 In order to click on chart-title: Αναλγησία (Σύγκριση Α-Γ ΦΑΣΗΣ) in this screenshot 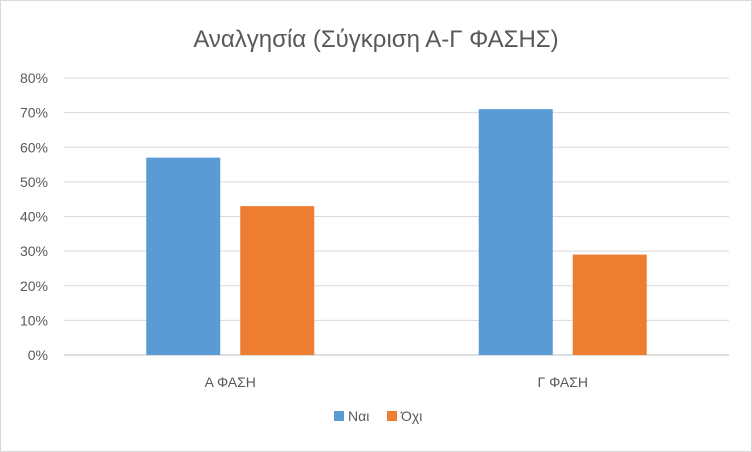, I will do `click(375, 39)`.